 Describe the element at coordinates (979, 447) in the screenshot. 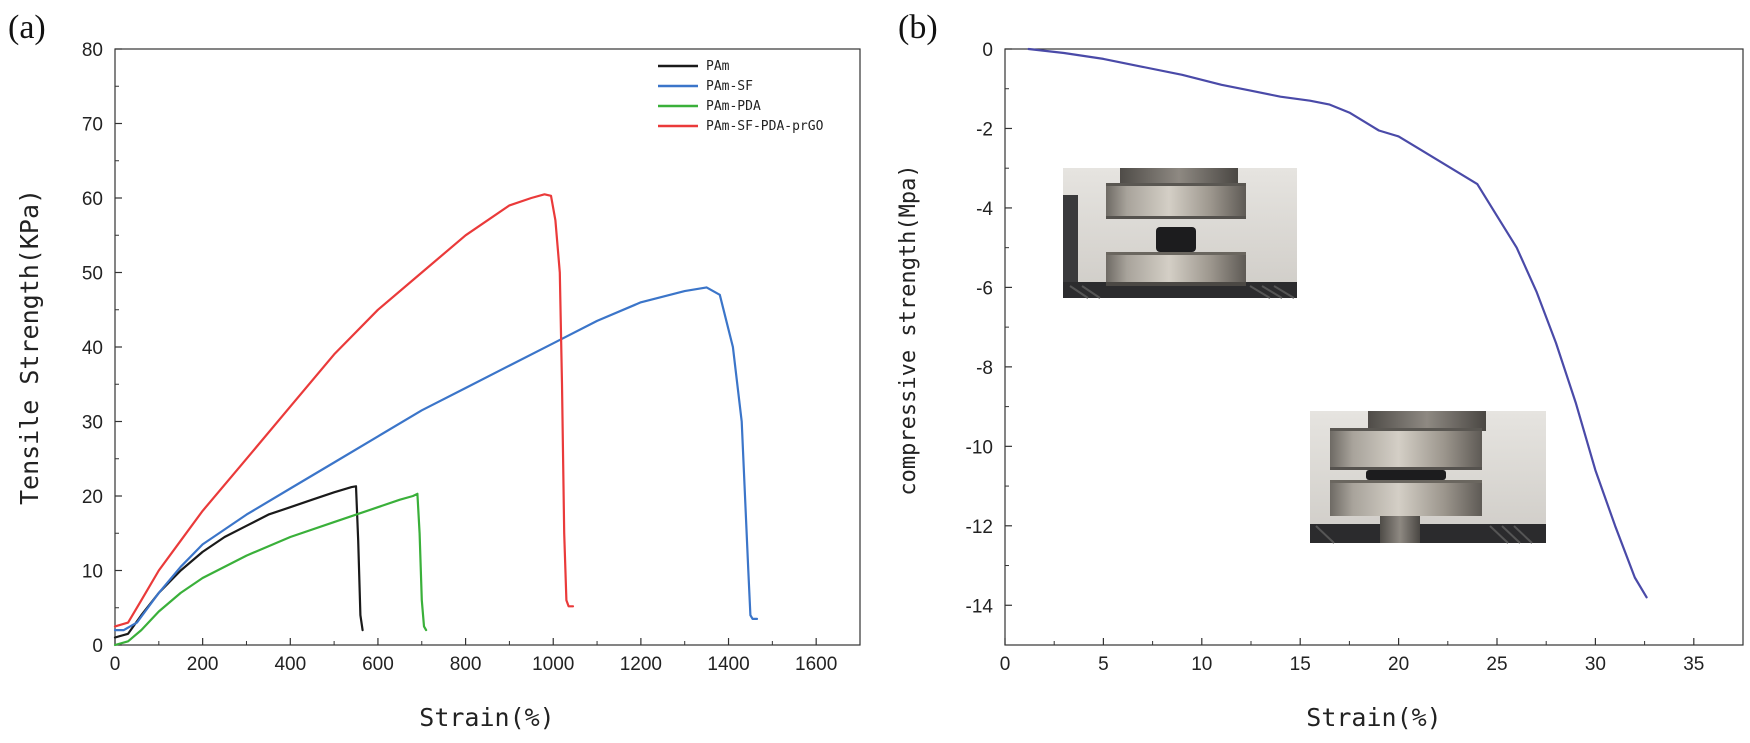

I see `y-tick-label: -10` at that location.